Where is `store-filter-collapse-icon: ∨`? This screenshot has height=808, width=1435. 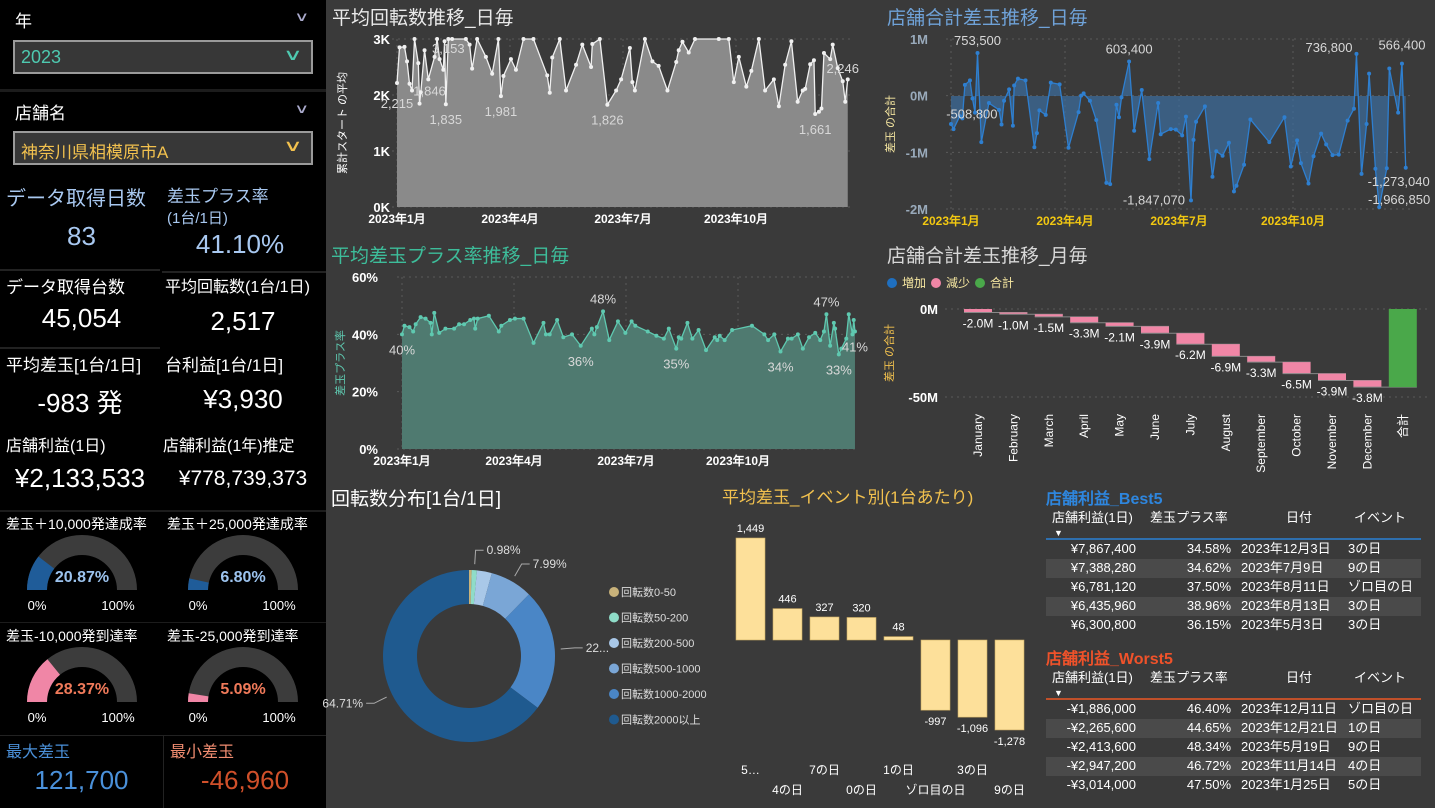
store-filter-collapse-icon: ∨ is located at coordinates (302, 108).